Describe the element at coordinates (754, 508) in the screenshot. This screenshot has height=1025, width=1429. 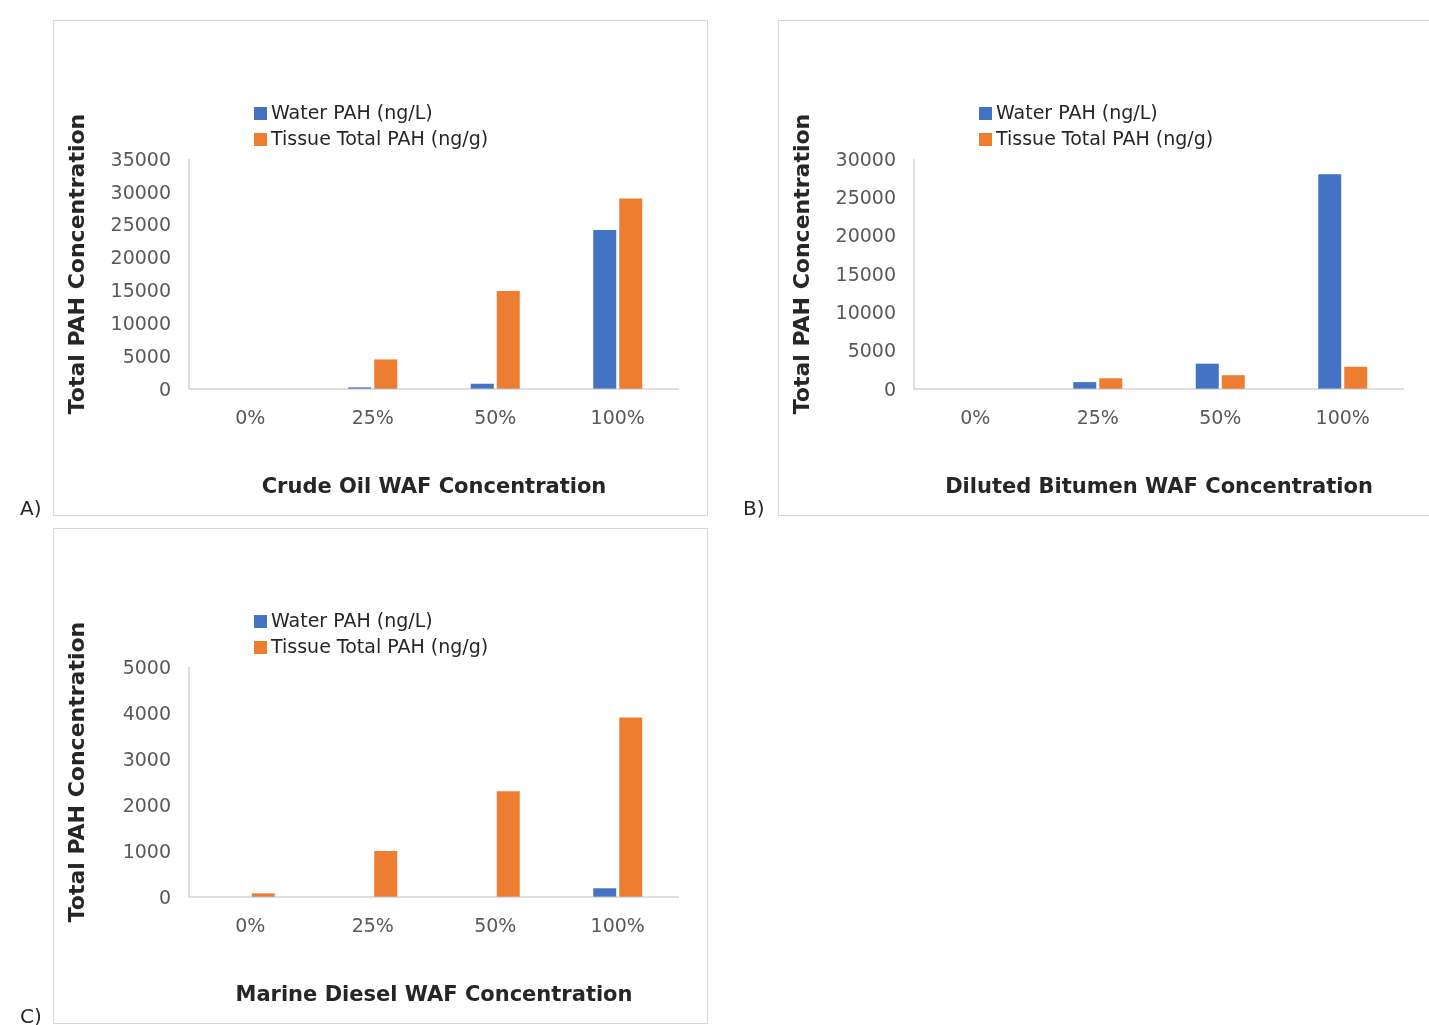
I see `text: B)` at that location.